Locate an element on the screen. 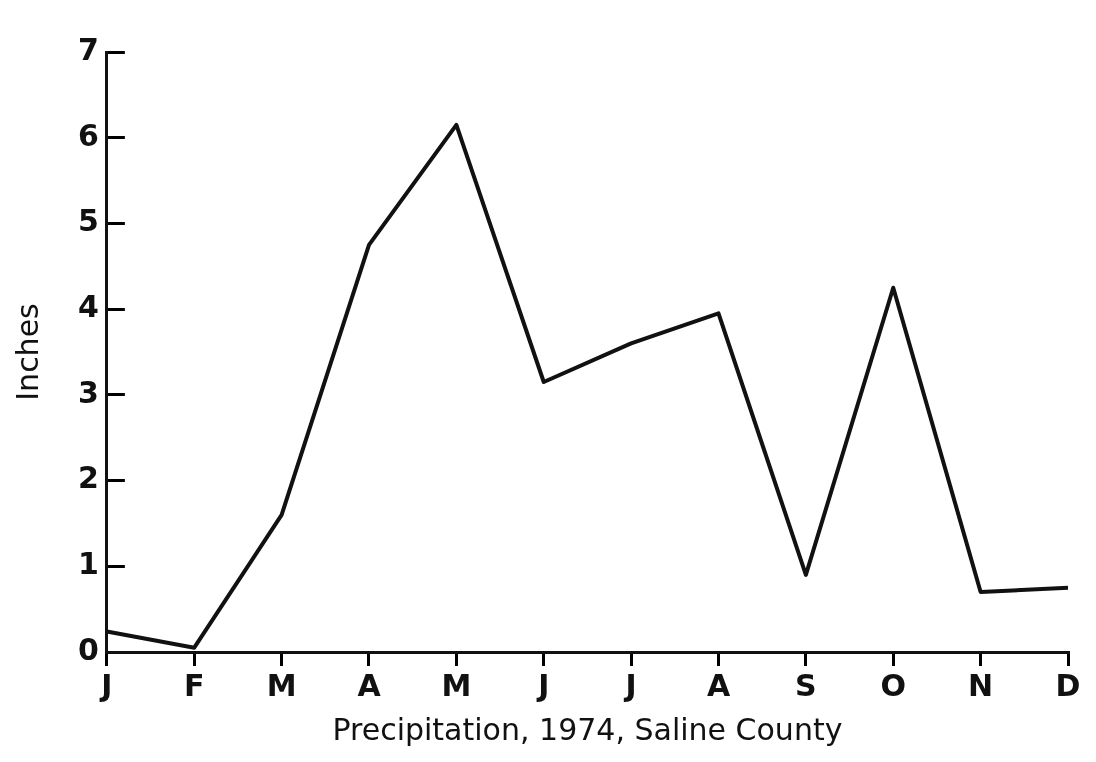 Image resolution: width=1096 pixels, height=762 pixels. y-axis-title: Inches is located at coordinates (27, 352).